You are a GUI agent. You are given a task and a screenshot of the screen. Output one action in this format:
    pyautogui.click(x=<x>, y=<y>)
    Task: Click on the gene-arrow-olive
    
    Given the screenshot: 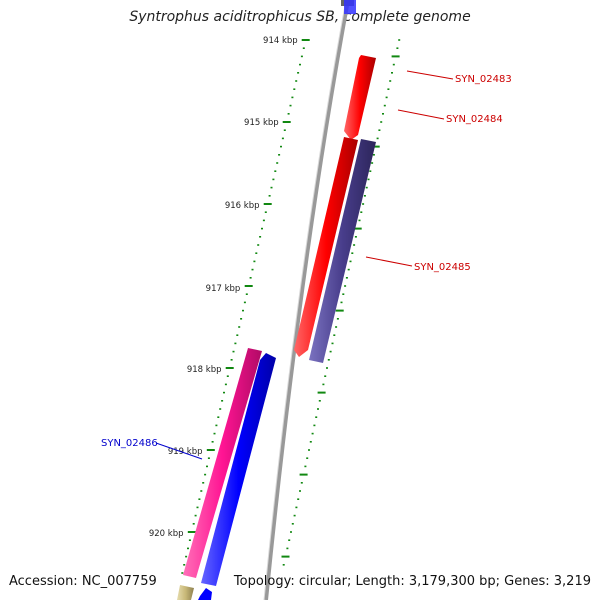 What is the action you would take?
    pyautogui.click(x=185, y=592)
    